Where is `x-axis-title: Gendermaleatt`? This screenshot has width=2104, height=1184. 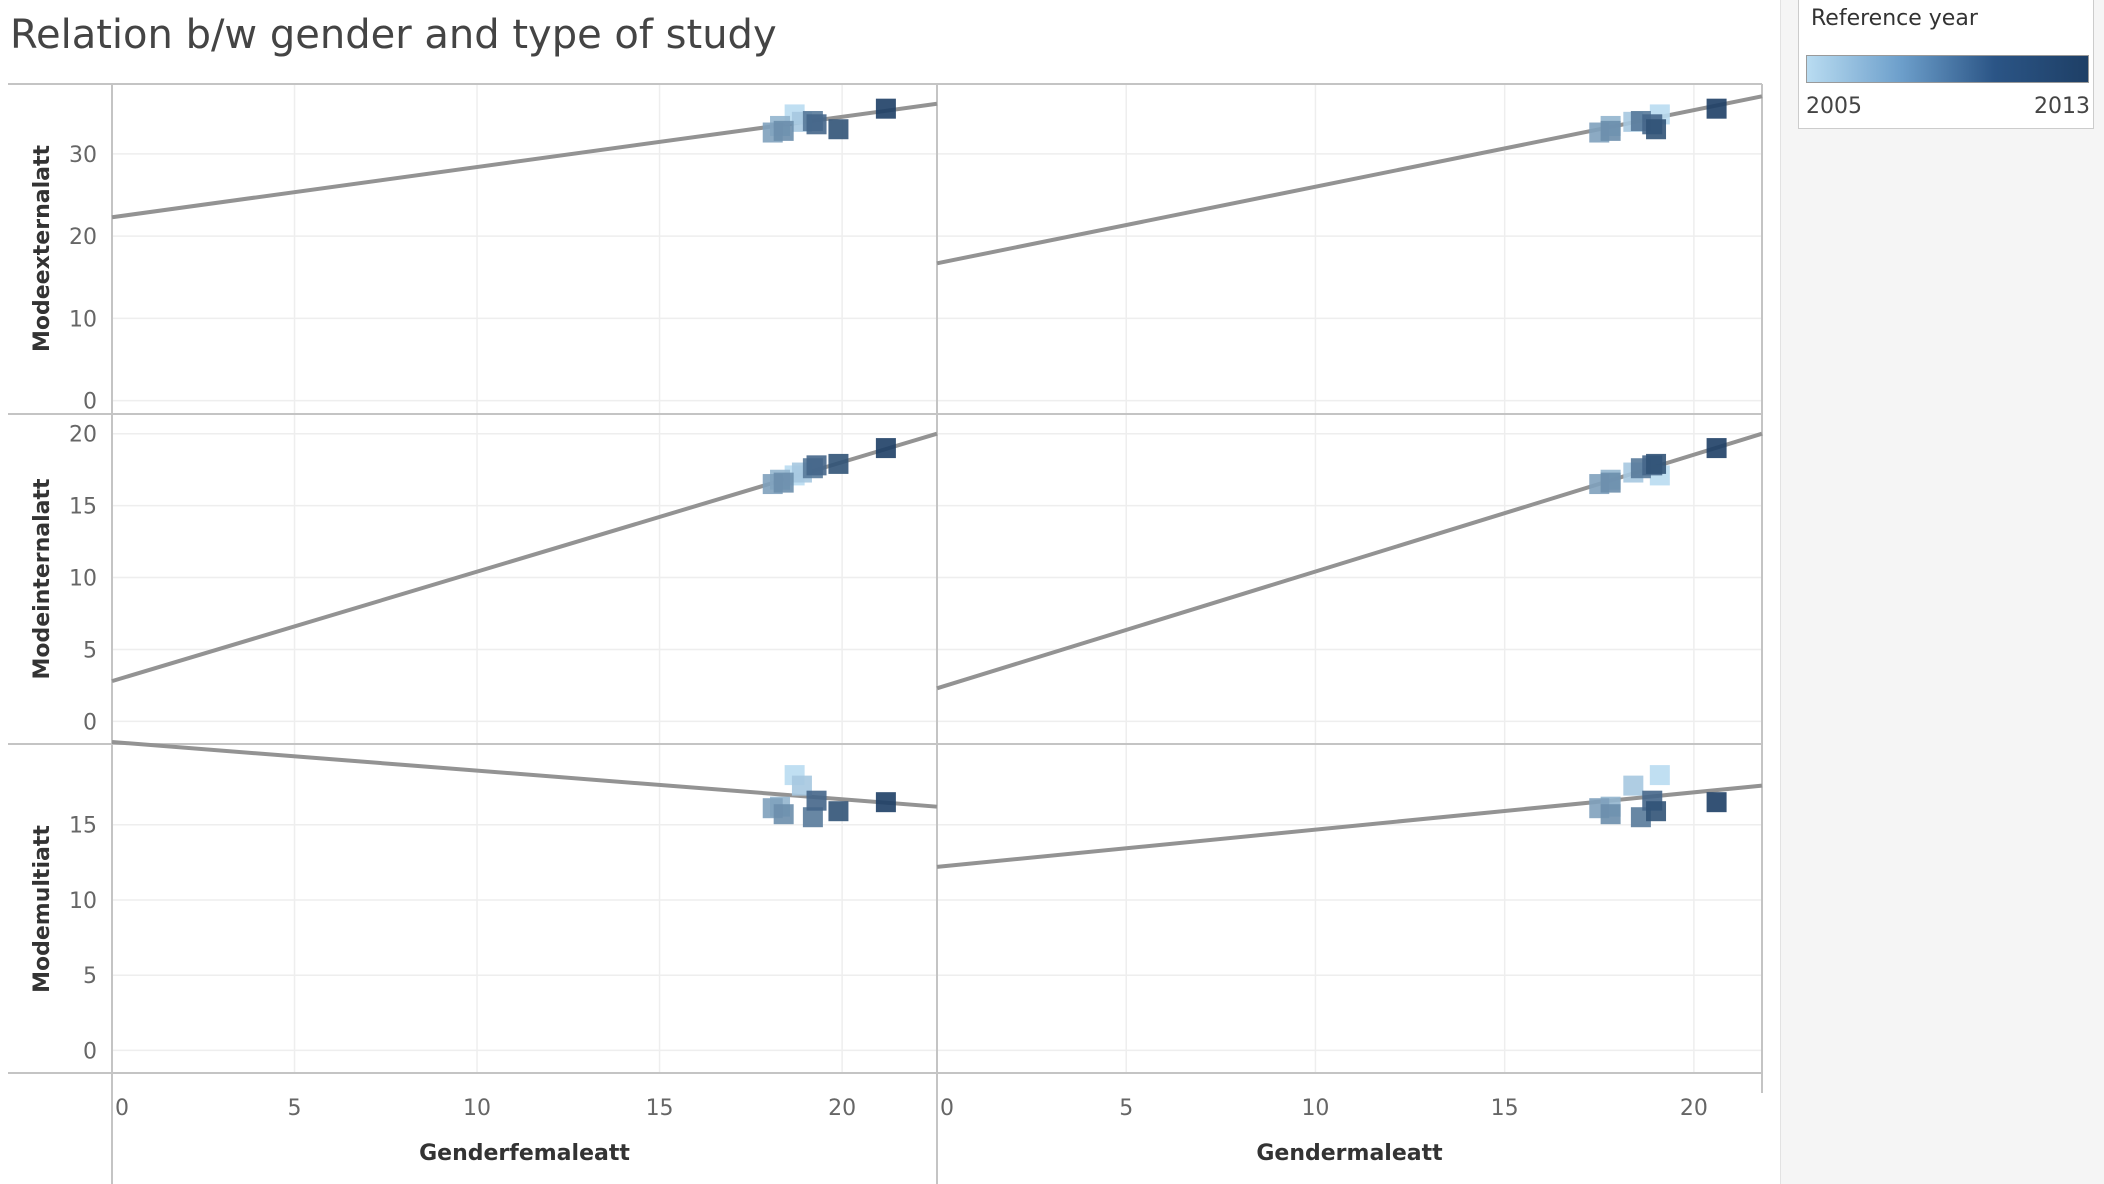 x-axis-title: Gendermaleatt is located at coordinates (1349, 1153).